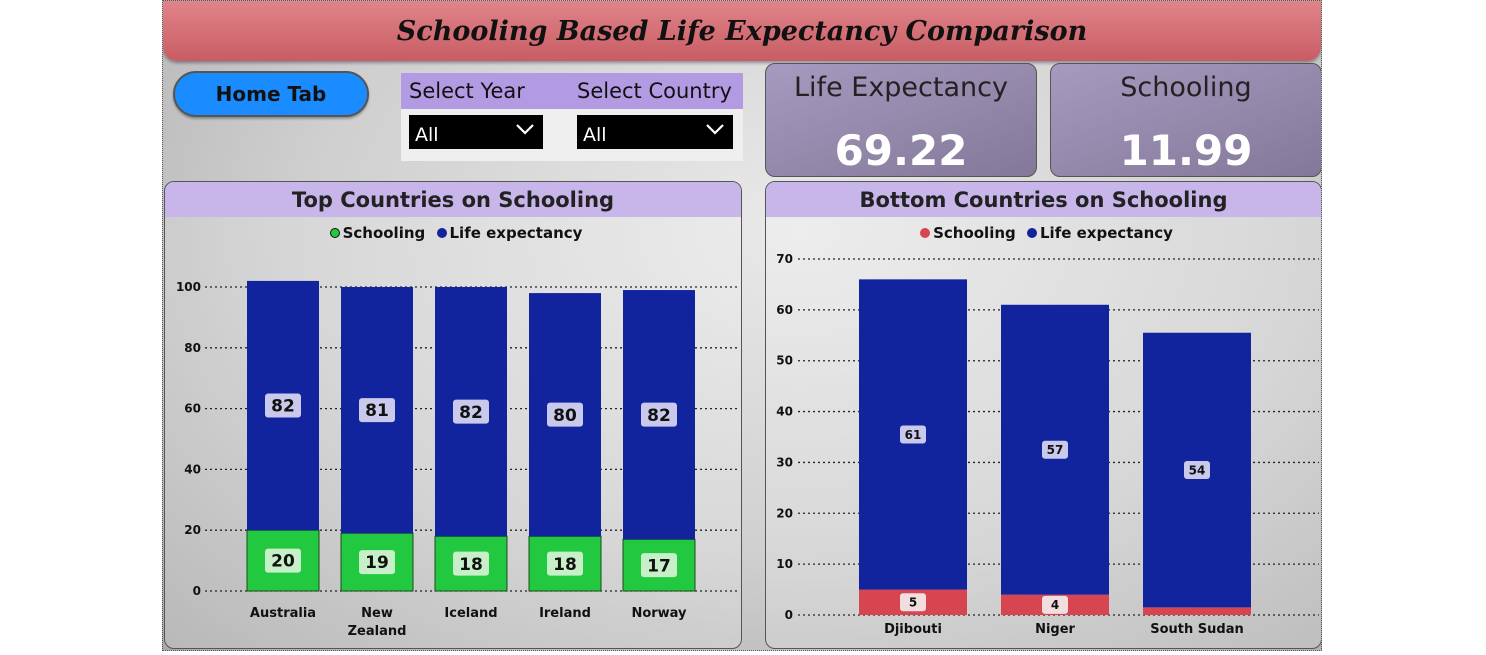 The height and width of the screenshot is (655, 1486). I want to click on data-label: 57, so click(1055, 450).